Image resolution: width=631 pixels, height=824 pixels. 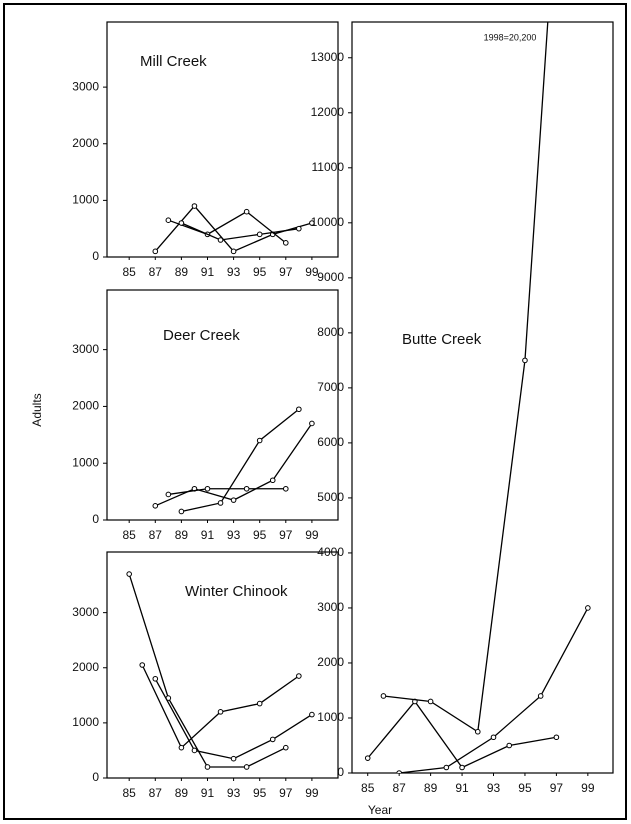 I want to click on panel-title: Mill Creek, so click(x=173, y=61).